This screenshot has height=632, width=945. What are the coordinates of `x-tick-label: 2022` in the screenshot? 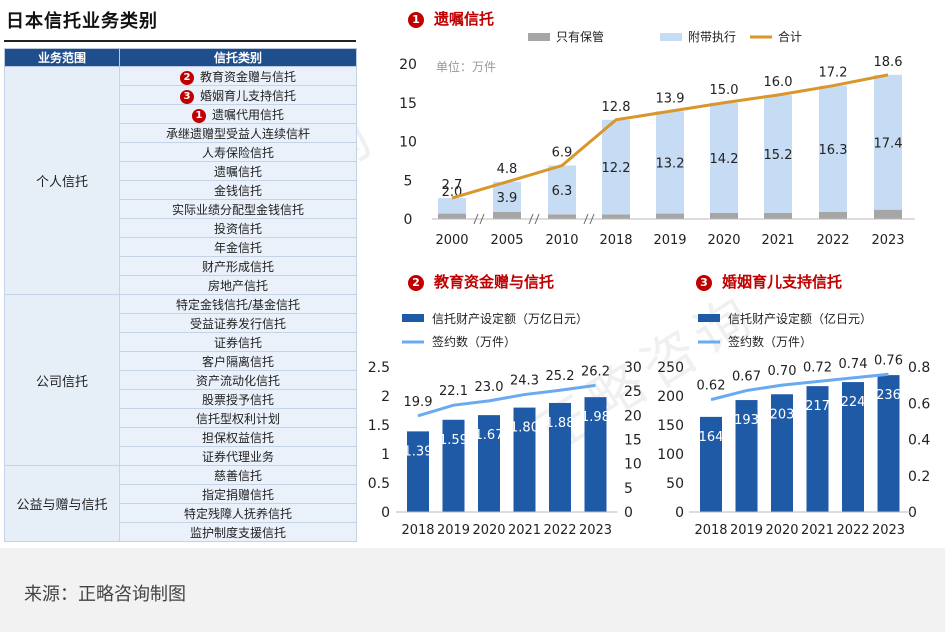 It's located at (852, 530).